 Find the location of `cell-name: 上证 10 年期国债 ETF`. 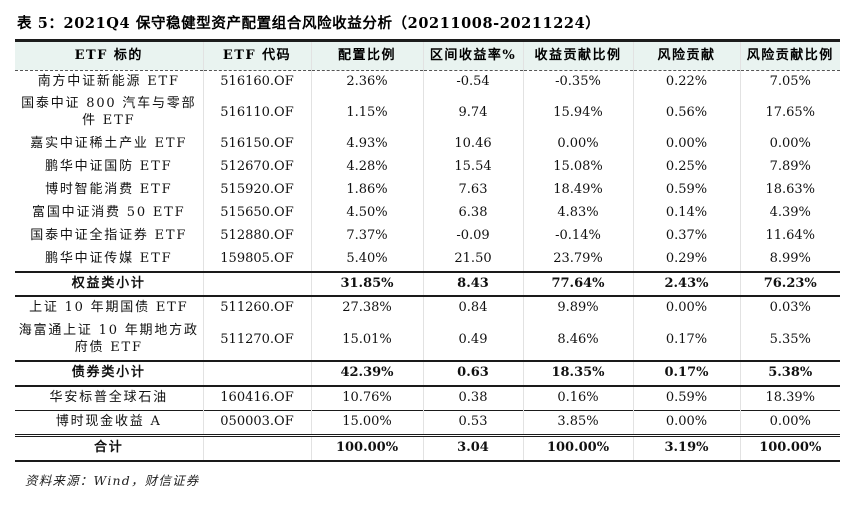

cell-name: 上证 10 年期国债 ETF is located at coordinates (109, 308).